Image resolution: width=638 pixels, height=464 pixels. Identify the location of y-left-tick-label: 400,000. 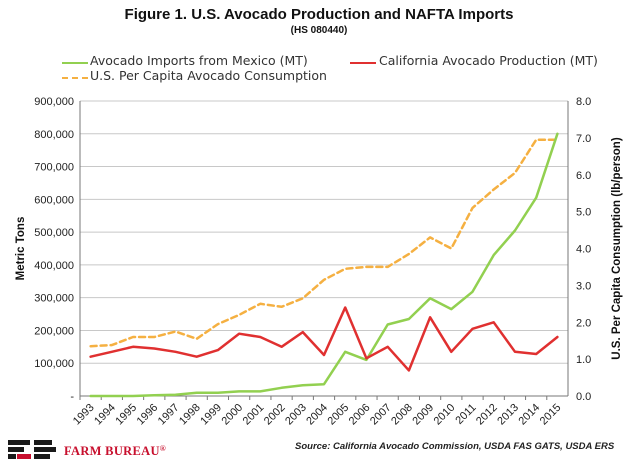
(54, 266).